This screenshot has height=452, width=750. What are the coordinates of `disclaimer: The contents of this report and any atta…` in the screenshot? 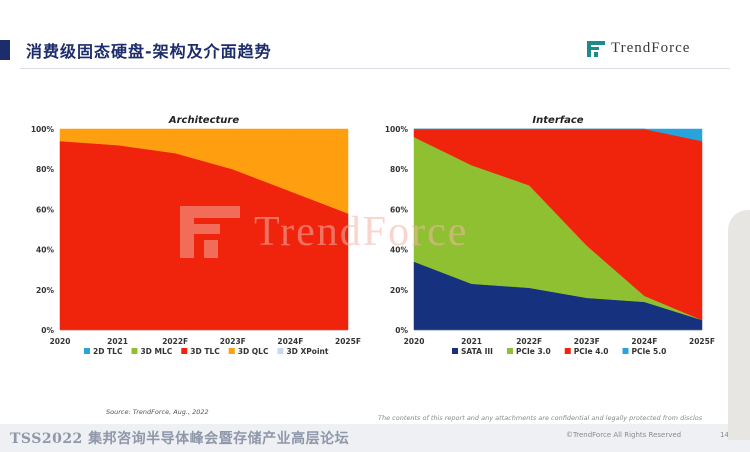 It's located at (540, 418).